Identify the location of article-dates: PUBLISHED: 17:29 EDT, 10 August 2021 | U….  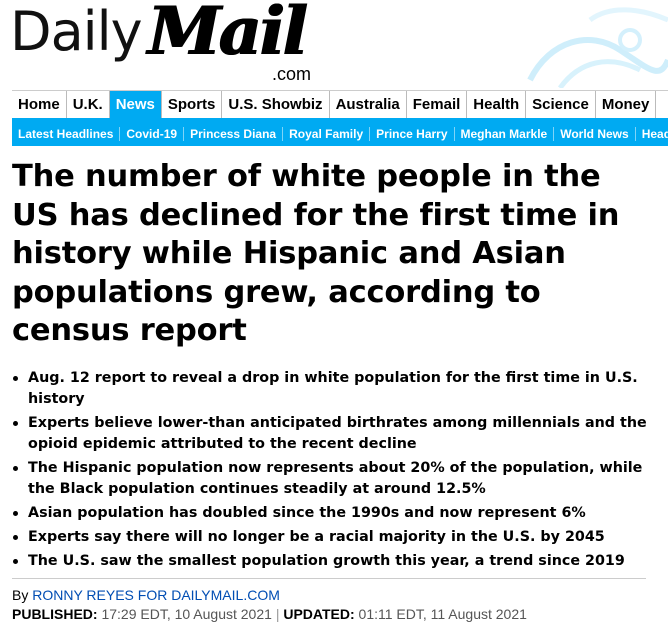
(269, 614).